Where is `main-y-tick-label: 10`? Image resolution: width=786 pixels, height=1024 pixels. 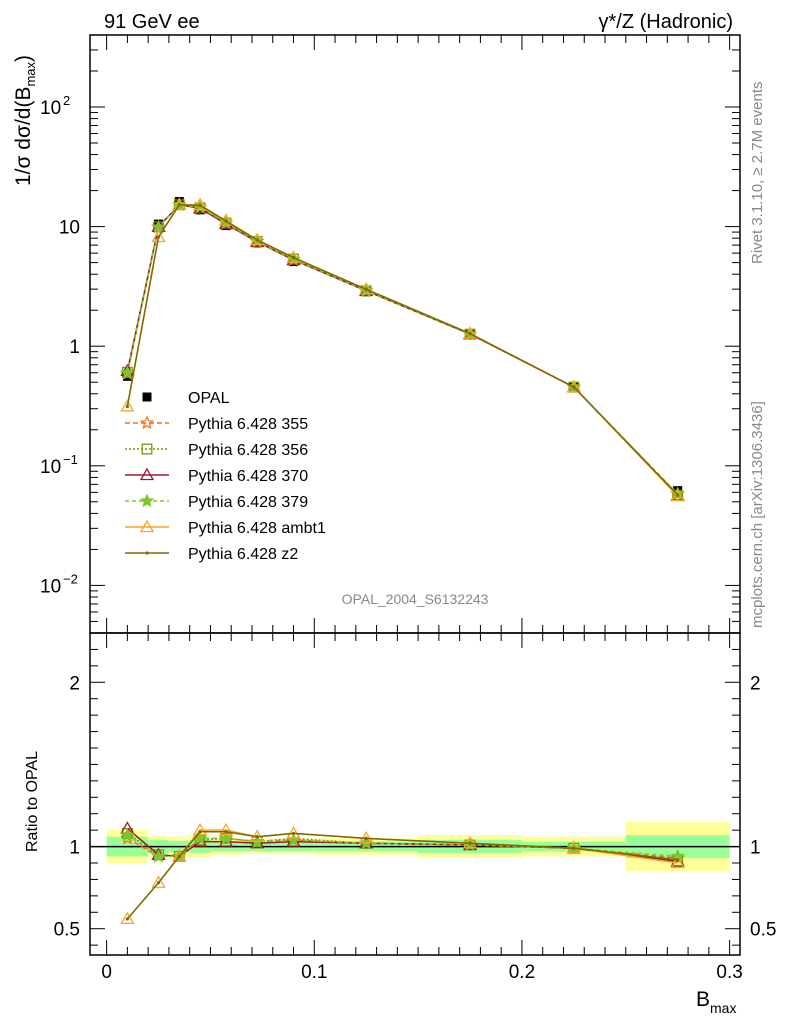 main-y-tick-label: 10 is located at coordinates (69, 228).